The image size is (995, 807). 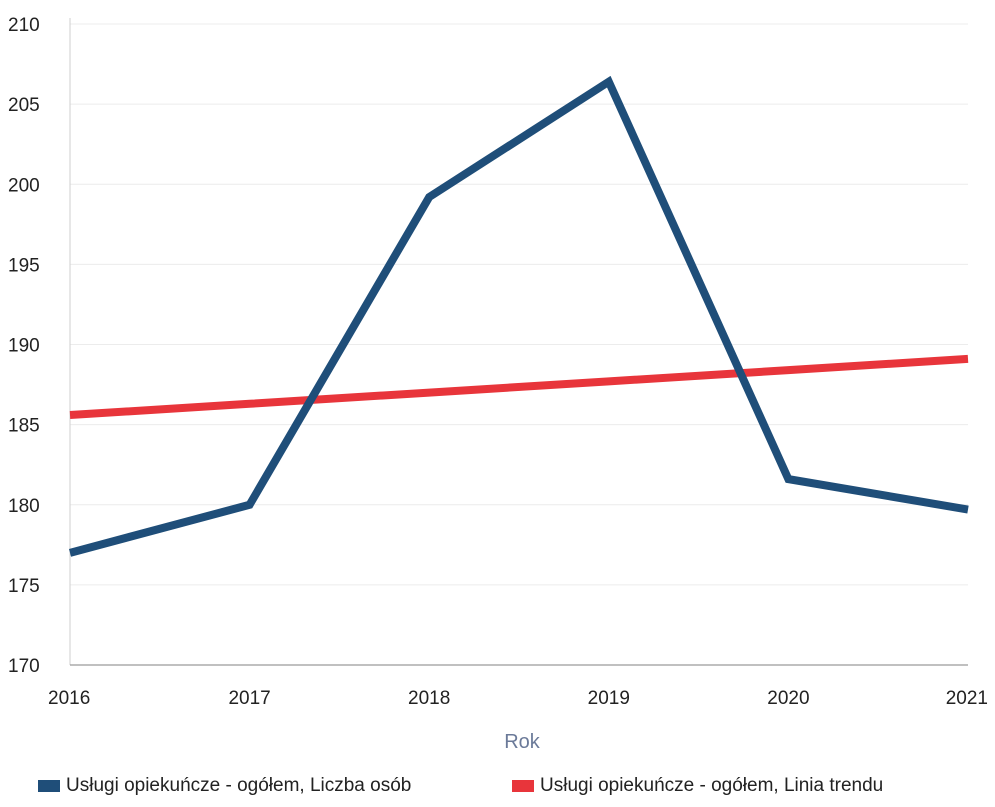 I want to click on x-tick-labels: 2016 2017 2018 2019 2020 2021, so click(x=518, y=698).